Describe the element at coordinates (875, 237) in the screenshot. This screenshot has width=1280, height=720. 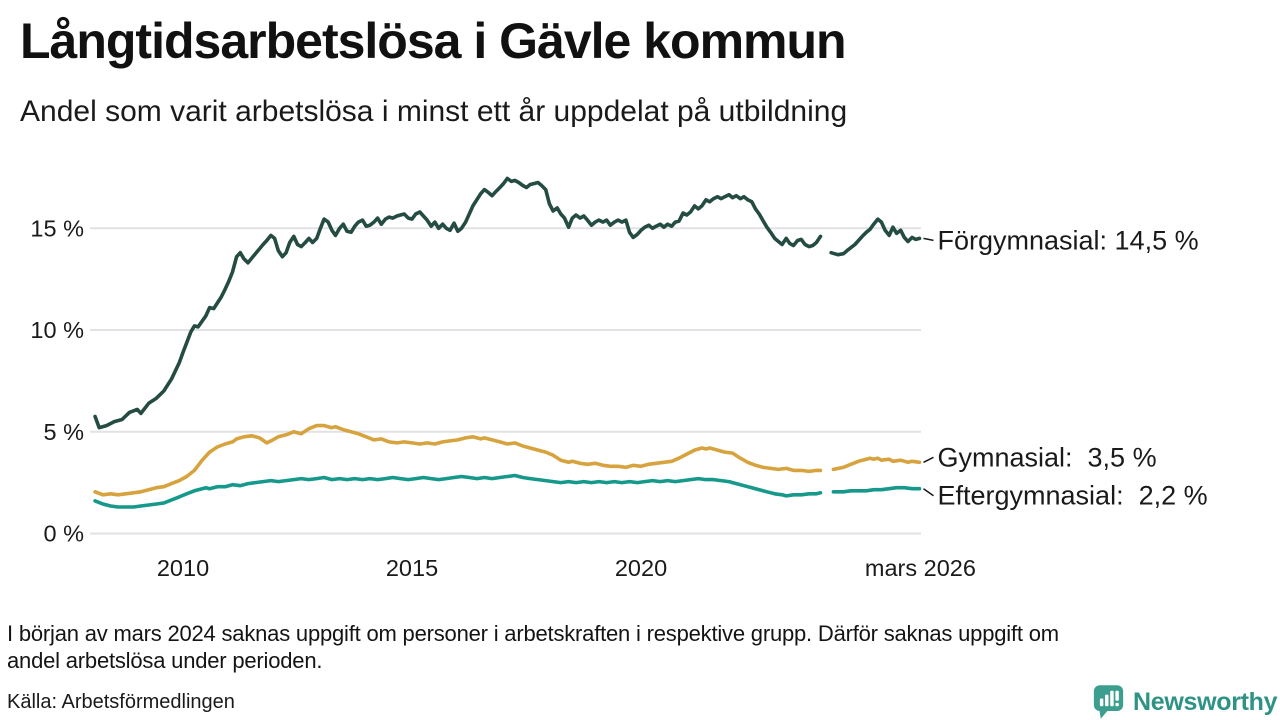
I see `series-line-forgymnasial` at that location.